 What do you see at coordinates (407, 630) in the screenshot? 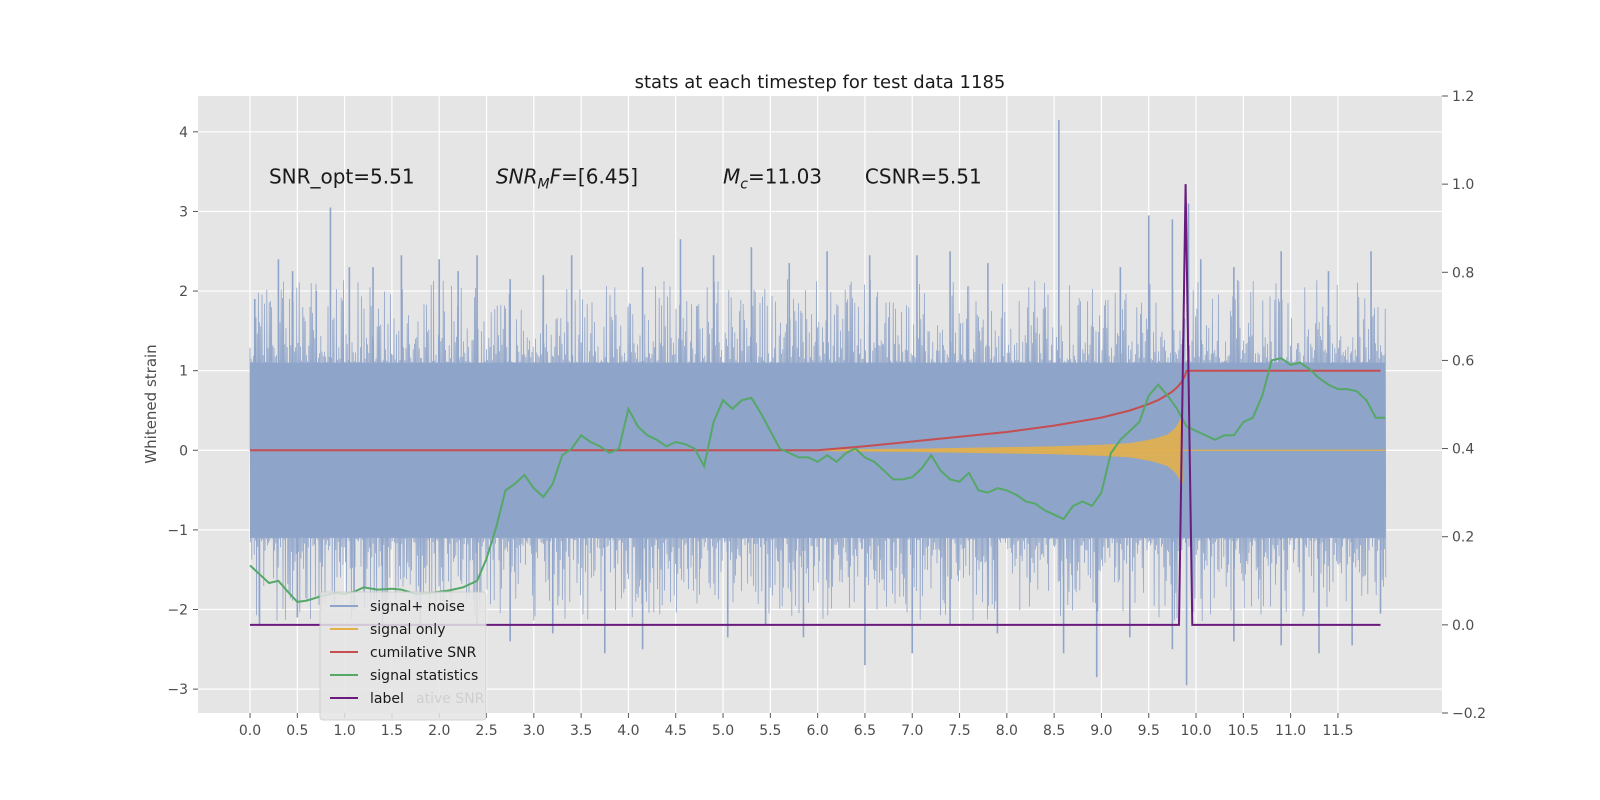
I see `legend-label: signal only` at bounding box center [407, 630].